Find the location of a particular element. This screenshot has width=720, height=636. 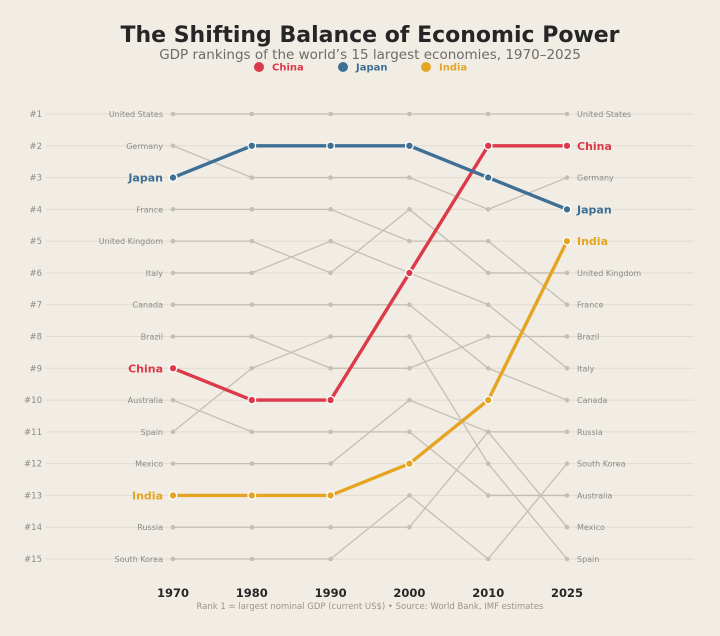

legend-label-india: India is located at coordinates (453, 68).